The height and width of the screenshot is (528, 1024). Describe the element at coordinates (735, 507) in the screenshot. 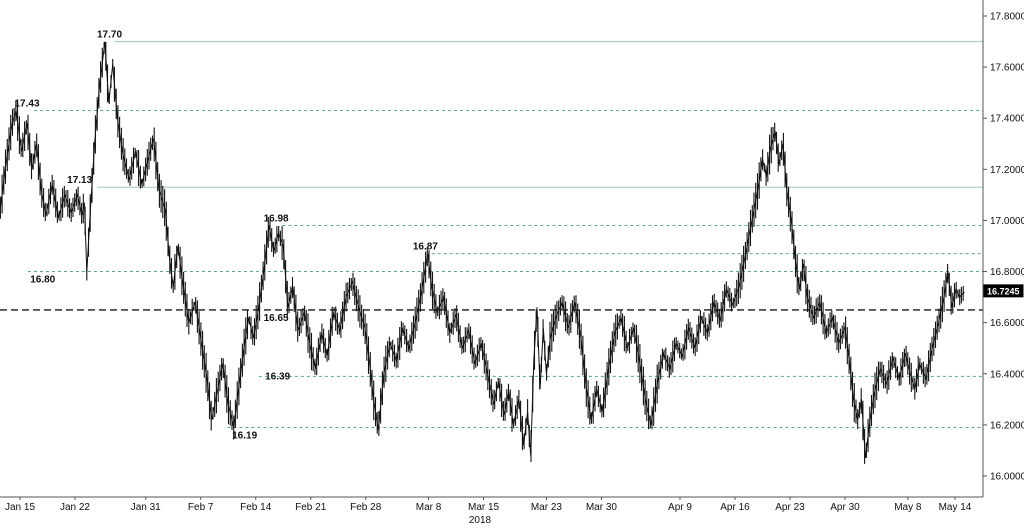

I see `x-axis-tick-label: Apr 16` at that location.